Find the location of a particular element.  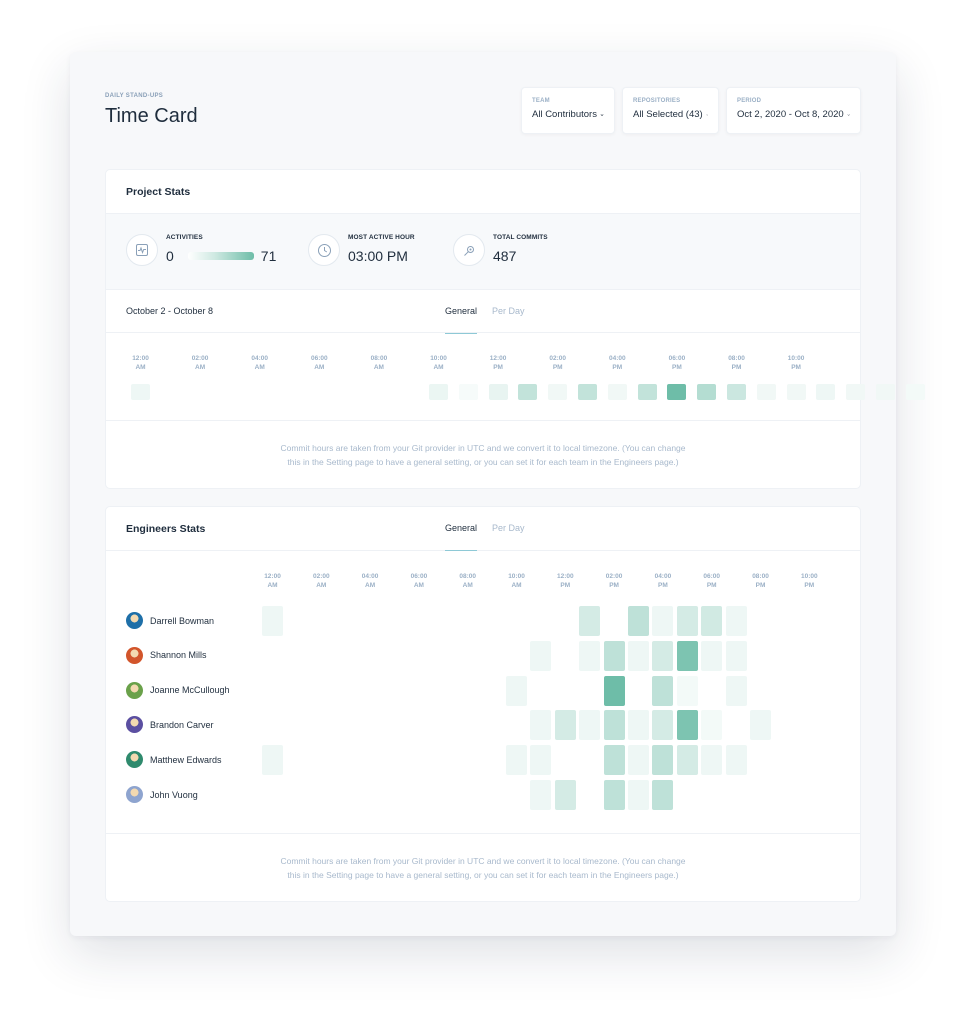

activities-min: 0 is located at coordinates (170, 256).